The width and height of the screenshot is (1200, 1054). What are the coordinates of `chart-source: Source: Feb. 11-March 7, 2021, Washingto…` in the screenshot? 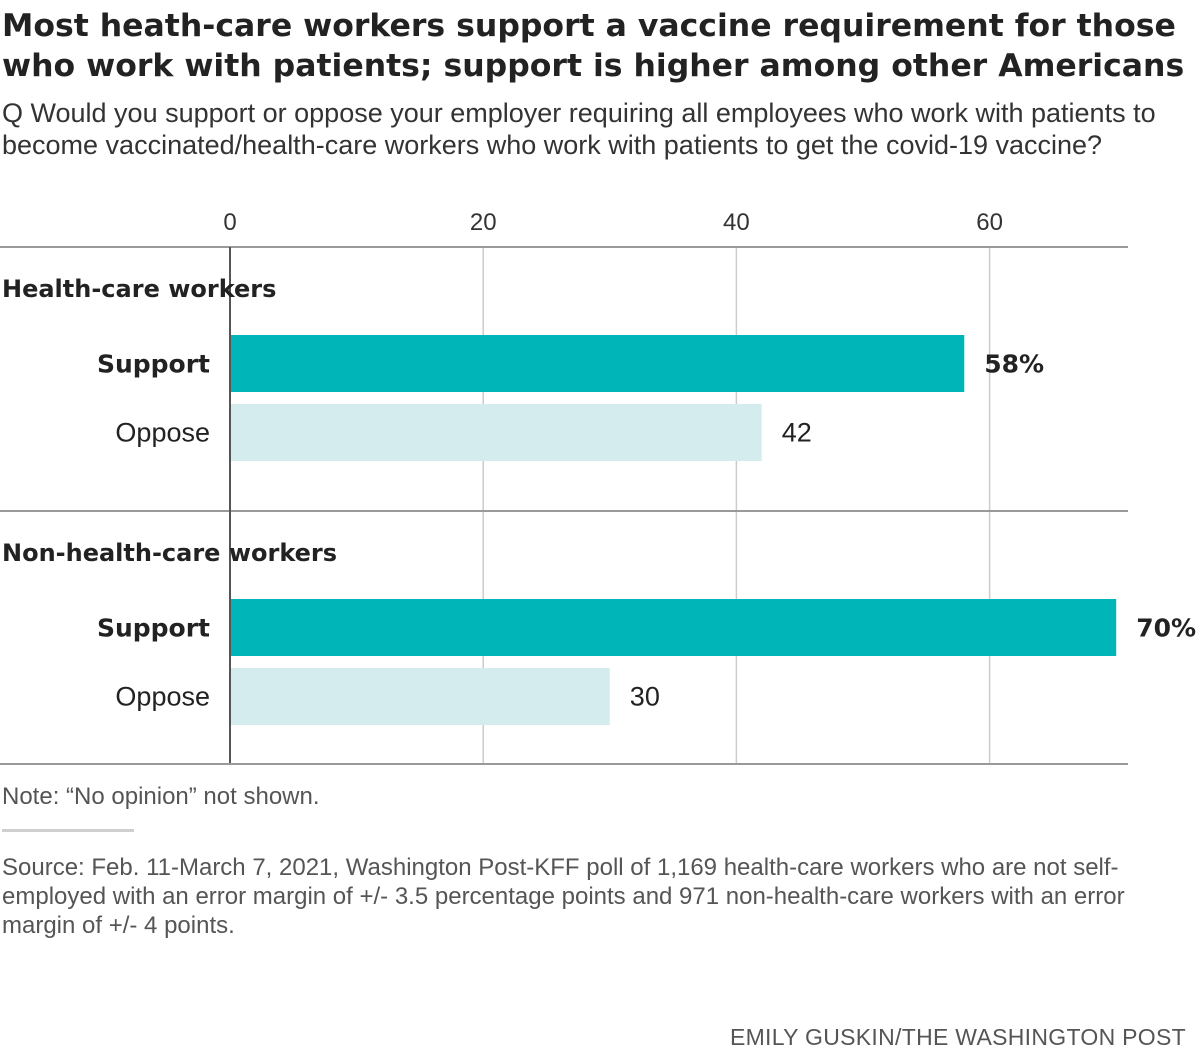 It's located at (563, 896).